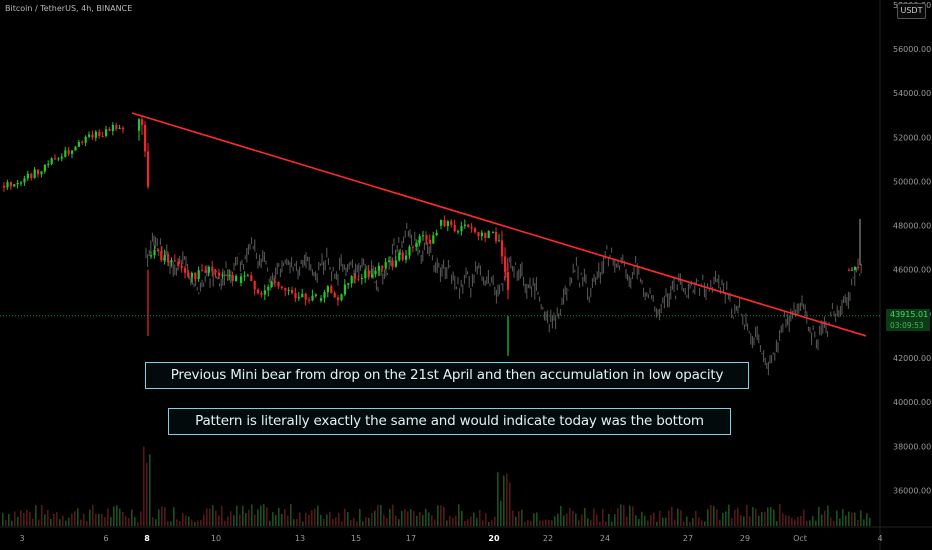  What do you see at coordinates (300, 538) in the screenshot?
I see `x-tick-label: 13` at bounding box center [300, 538].